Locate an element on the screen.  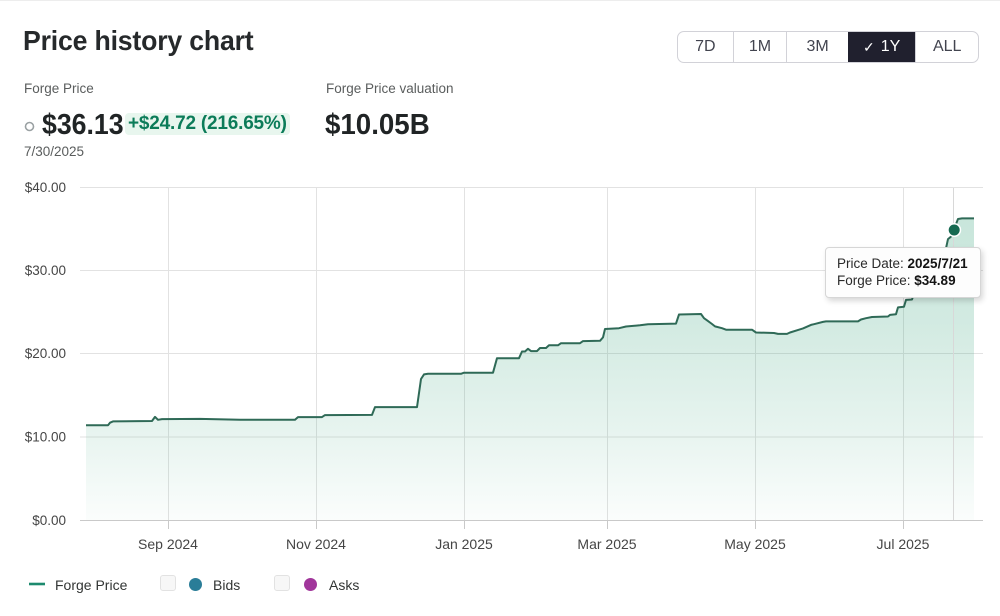
svg-text: Mar 2025 is located at coordinates (606, 544).